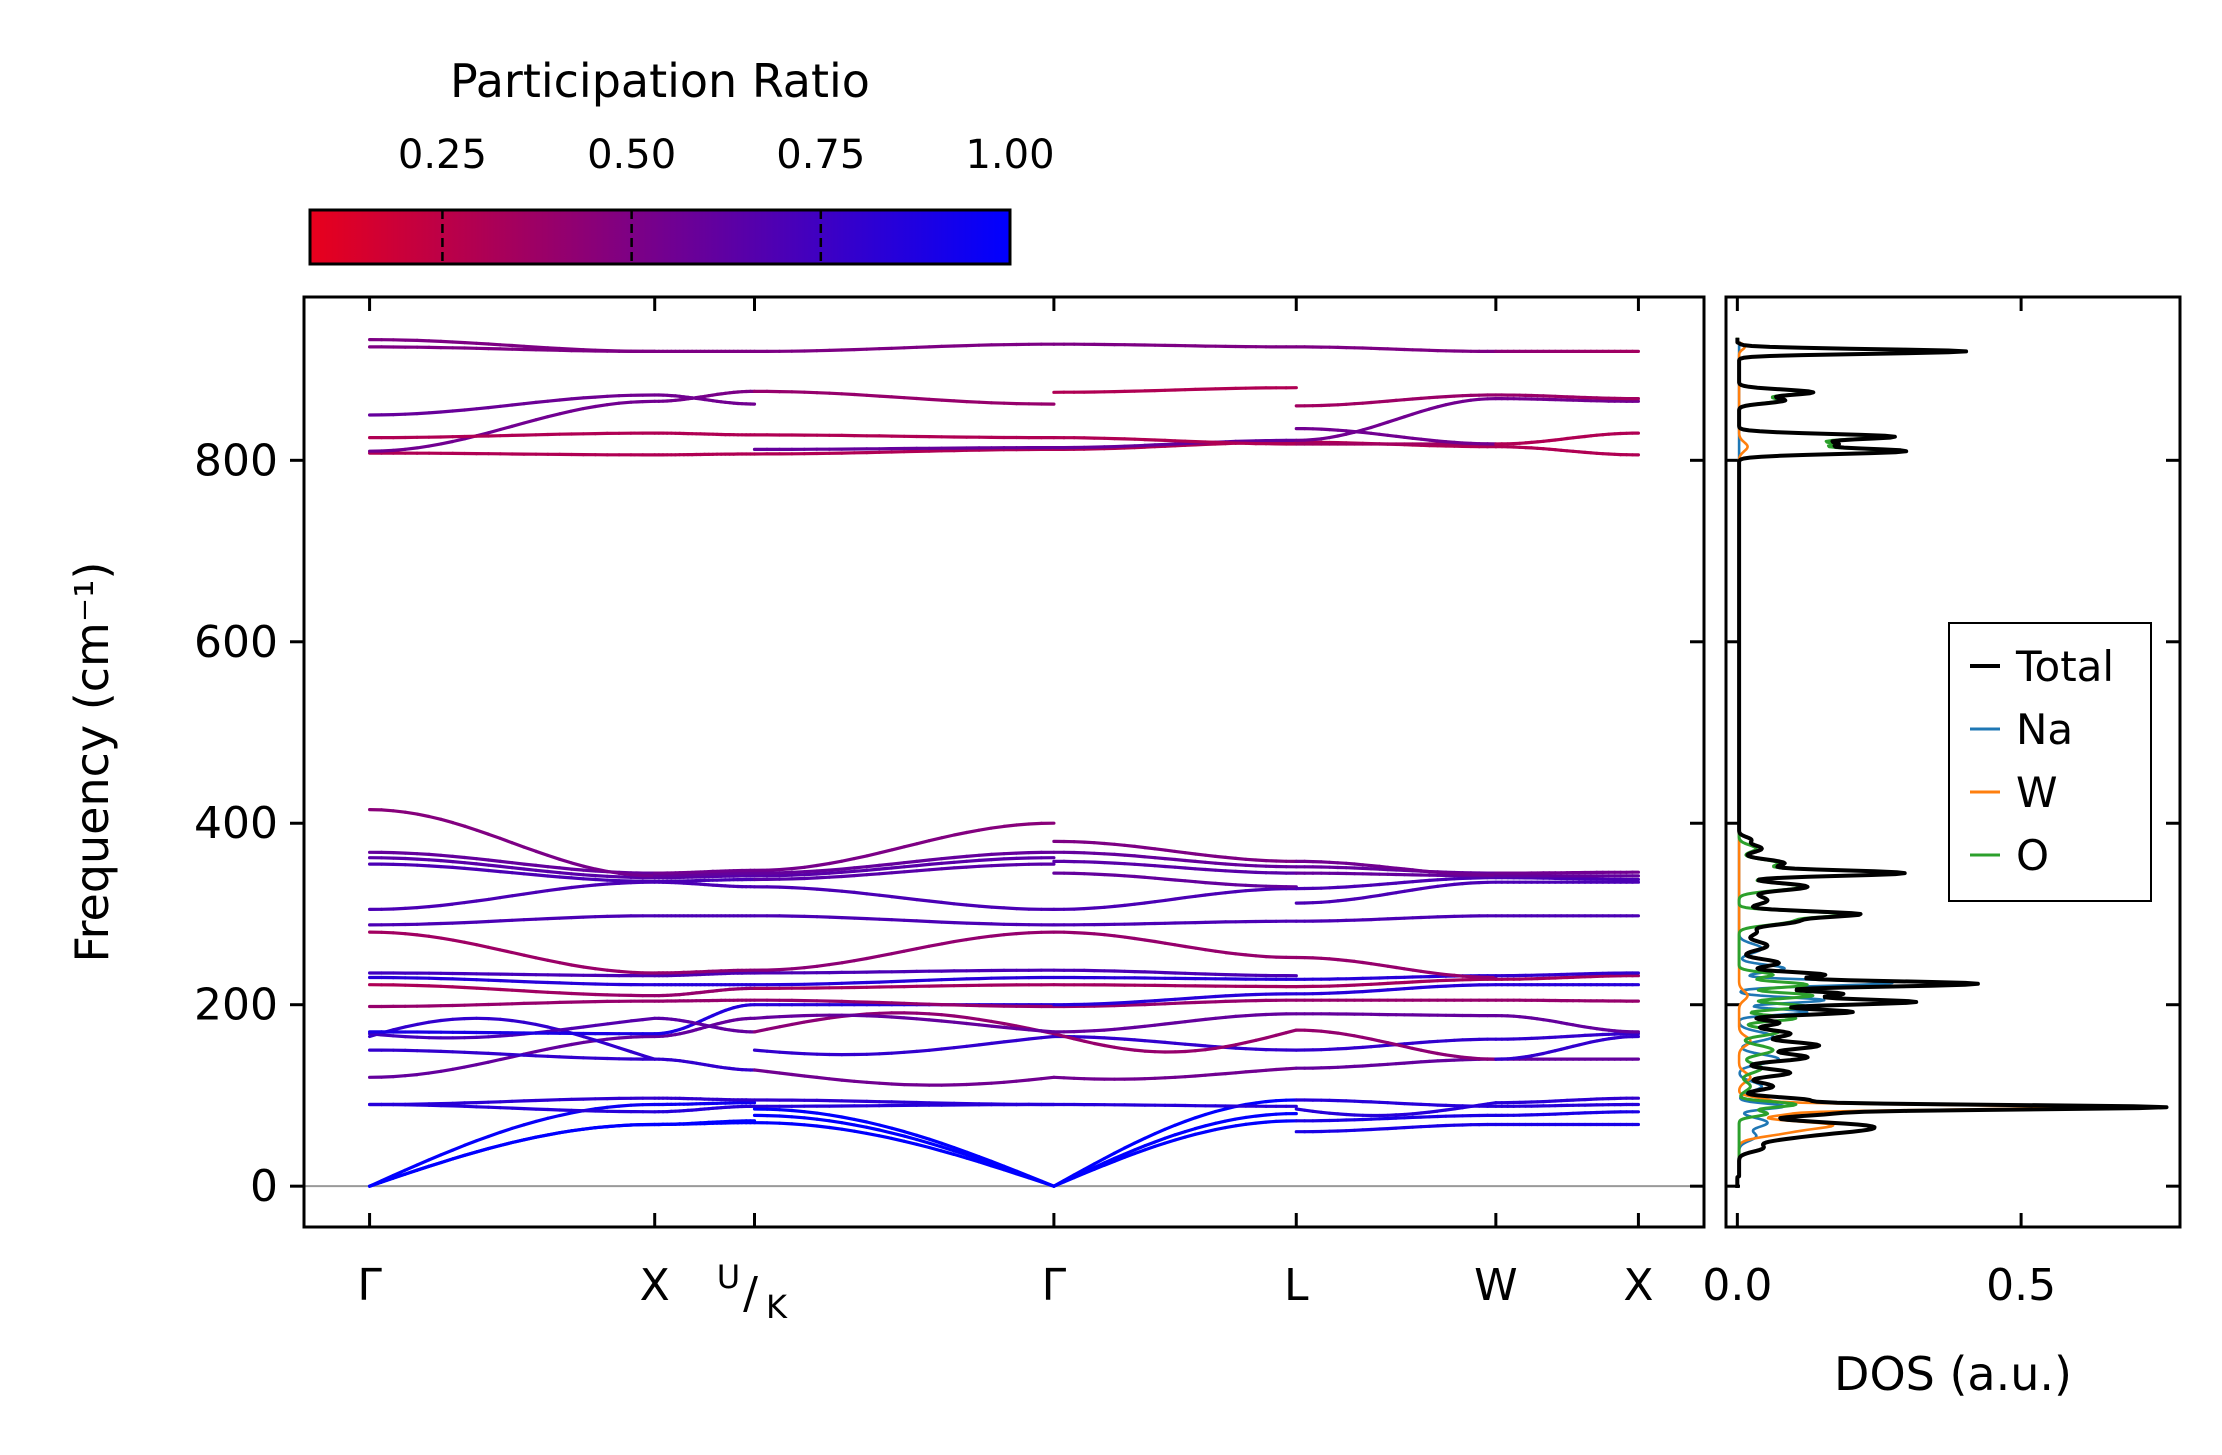  I want to click on colorbar-title: Participation Ratio, so click(660, 81).